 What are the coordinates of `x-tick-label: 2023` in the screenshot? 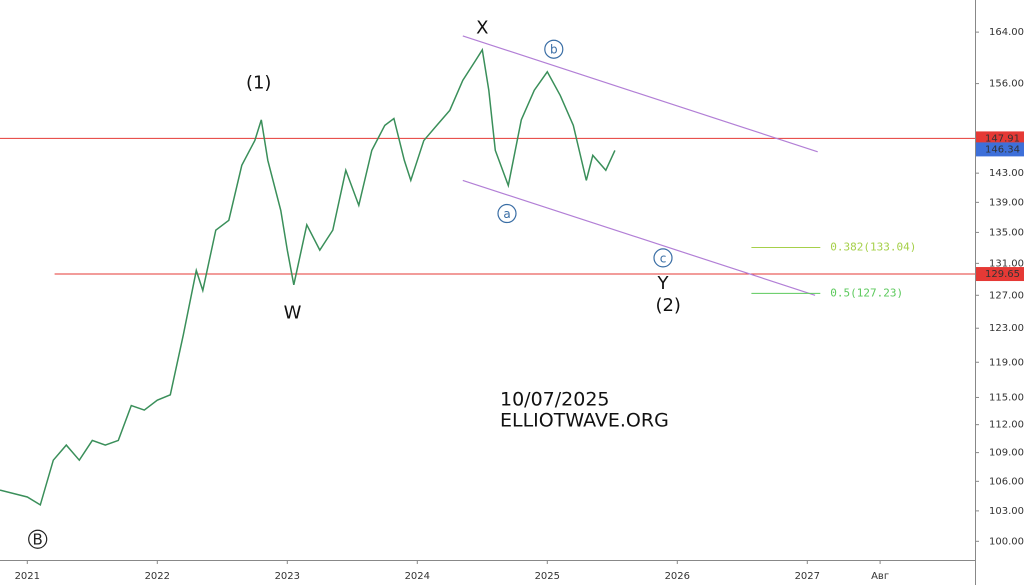 It's located at (287, 576).